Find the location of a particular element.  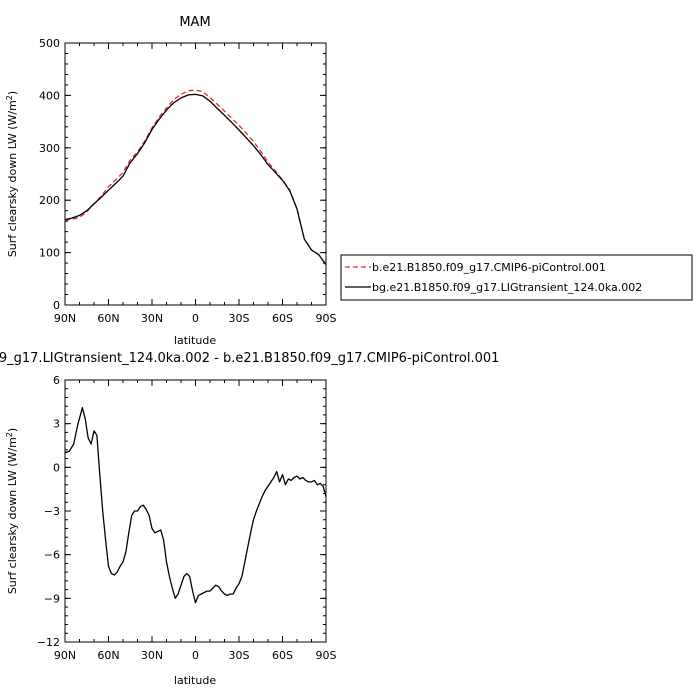

bottom-minor-ticks is located at coordinates (195, 511).